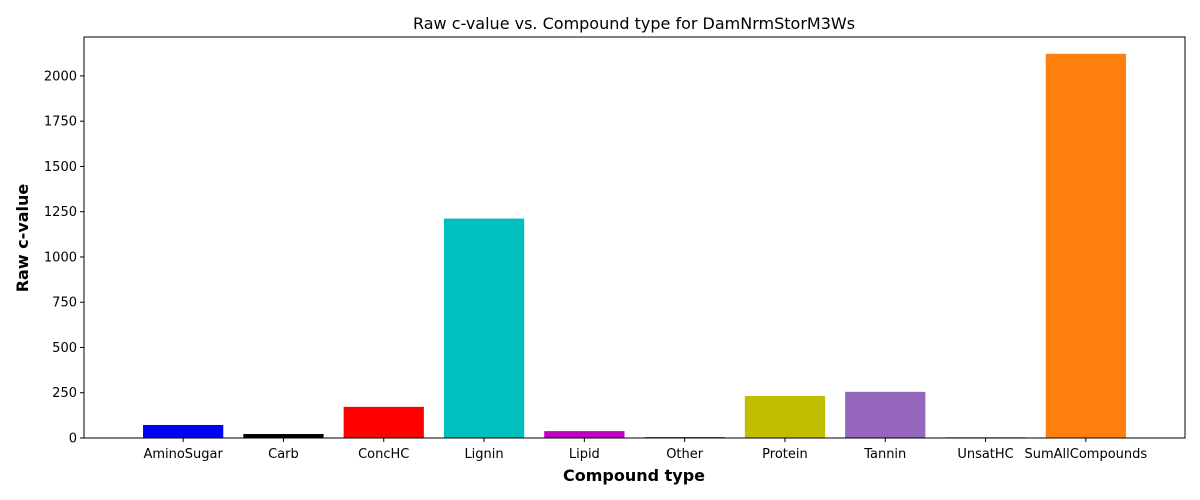 This screenshot has width=1200, height=500. Describe the element at coordinates (885, 414) in the screenshot. I see `bar-tannin` at that location.